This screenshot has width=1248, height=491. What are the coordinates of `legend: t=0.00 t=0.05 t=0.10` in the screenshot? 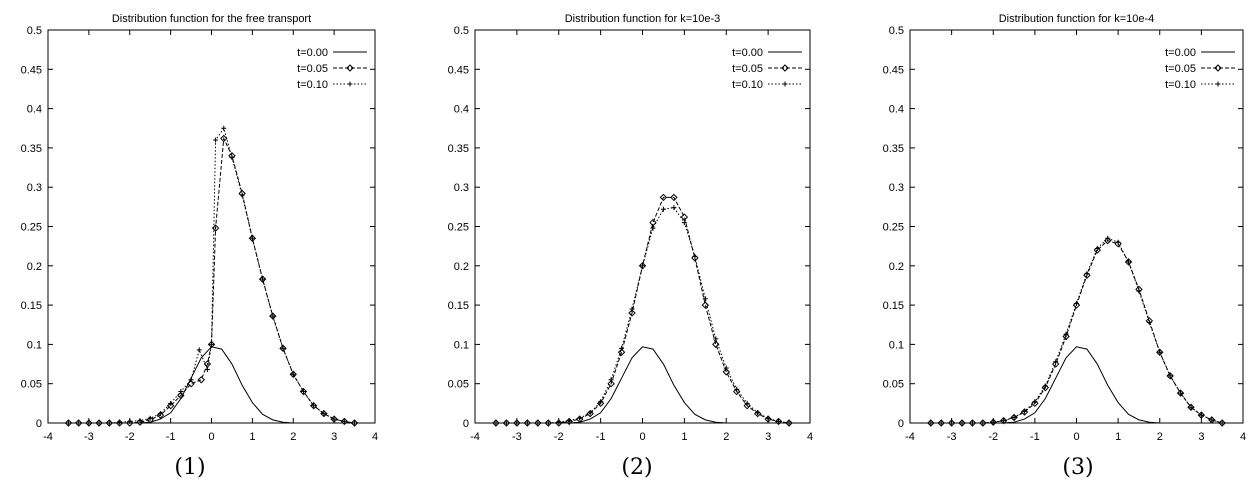 It's located at (1200, 69).